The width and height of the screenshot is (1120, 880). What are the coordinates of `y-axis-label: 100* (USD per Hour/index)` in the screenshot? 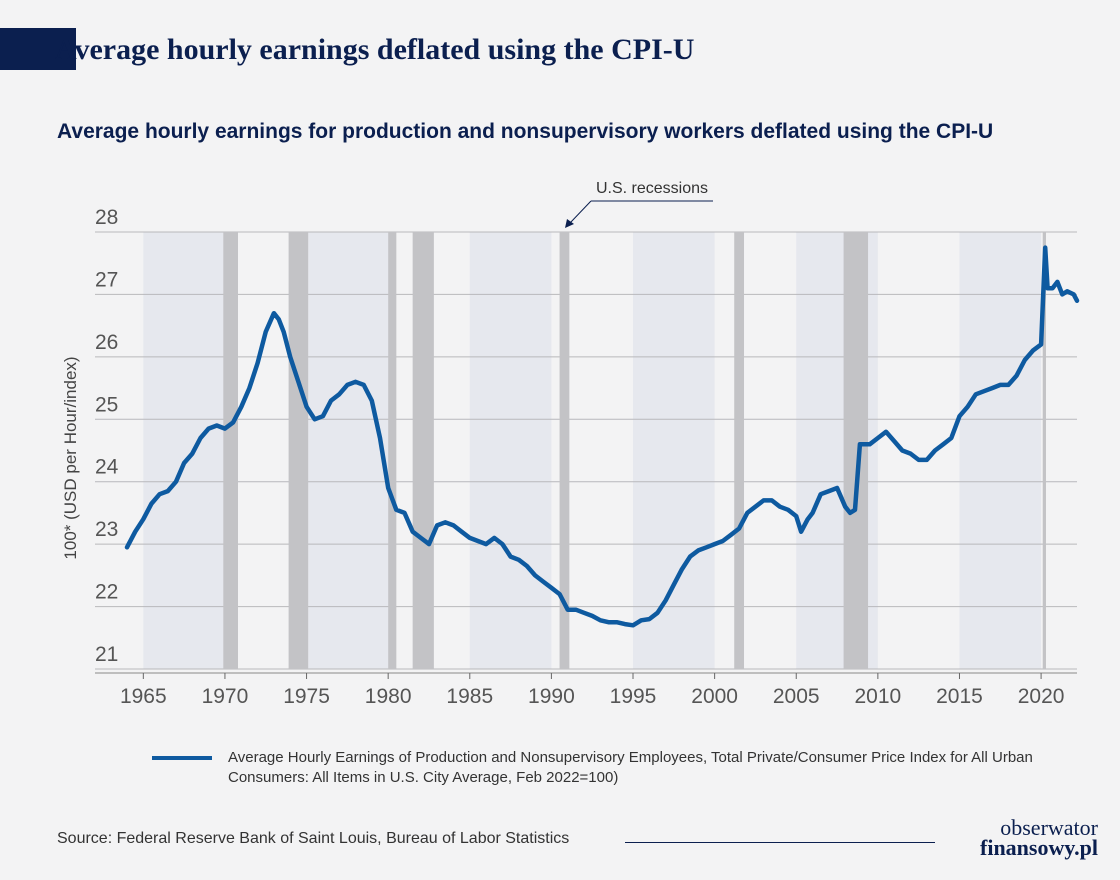 It's located at (70, 457).